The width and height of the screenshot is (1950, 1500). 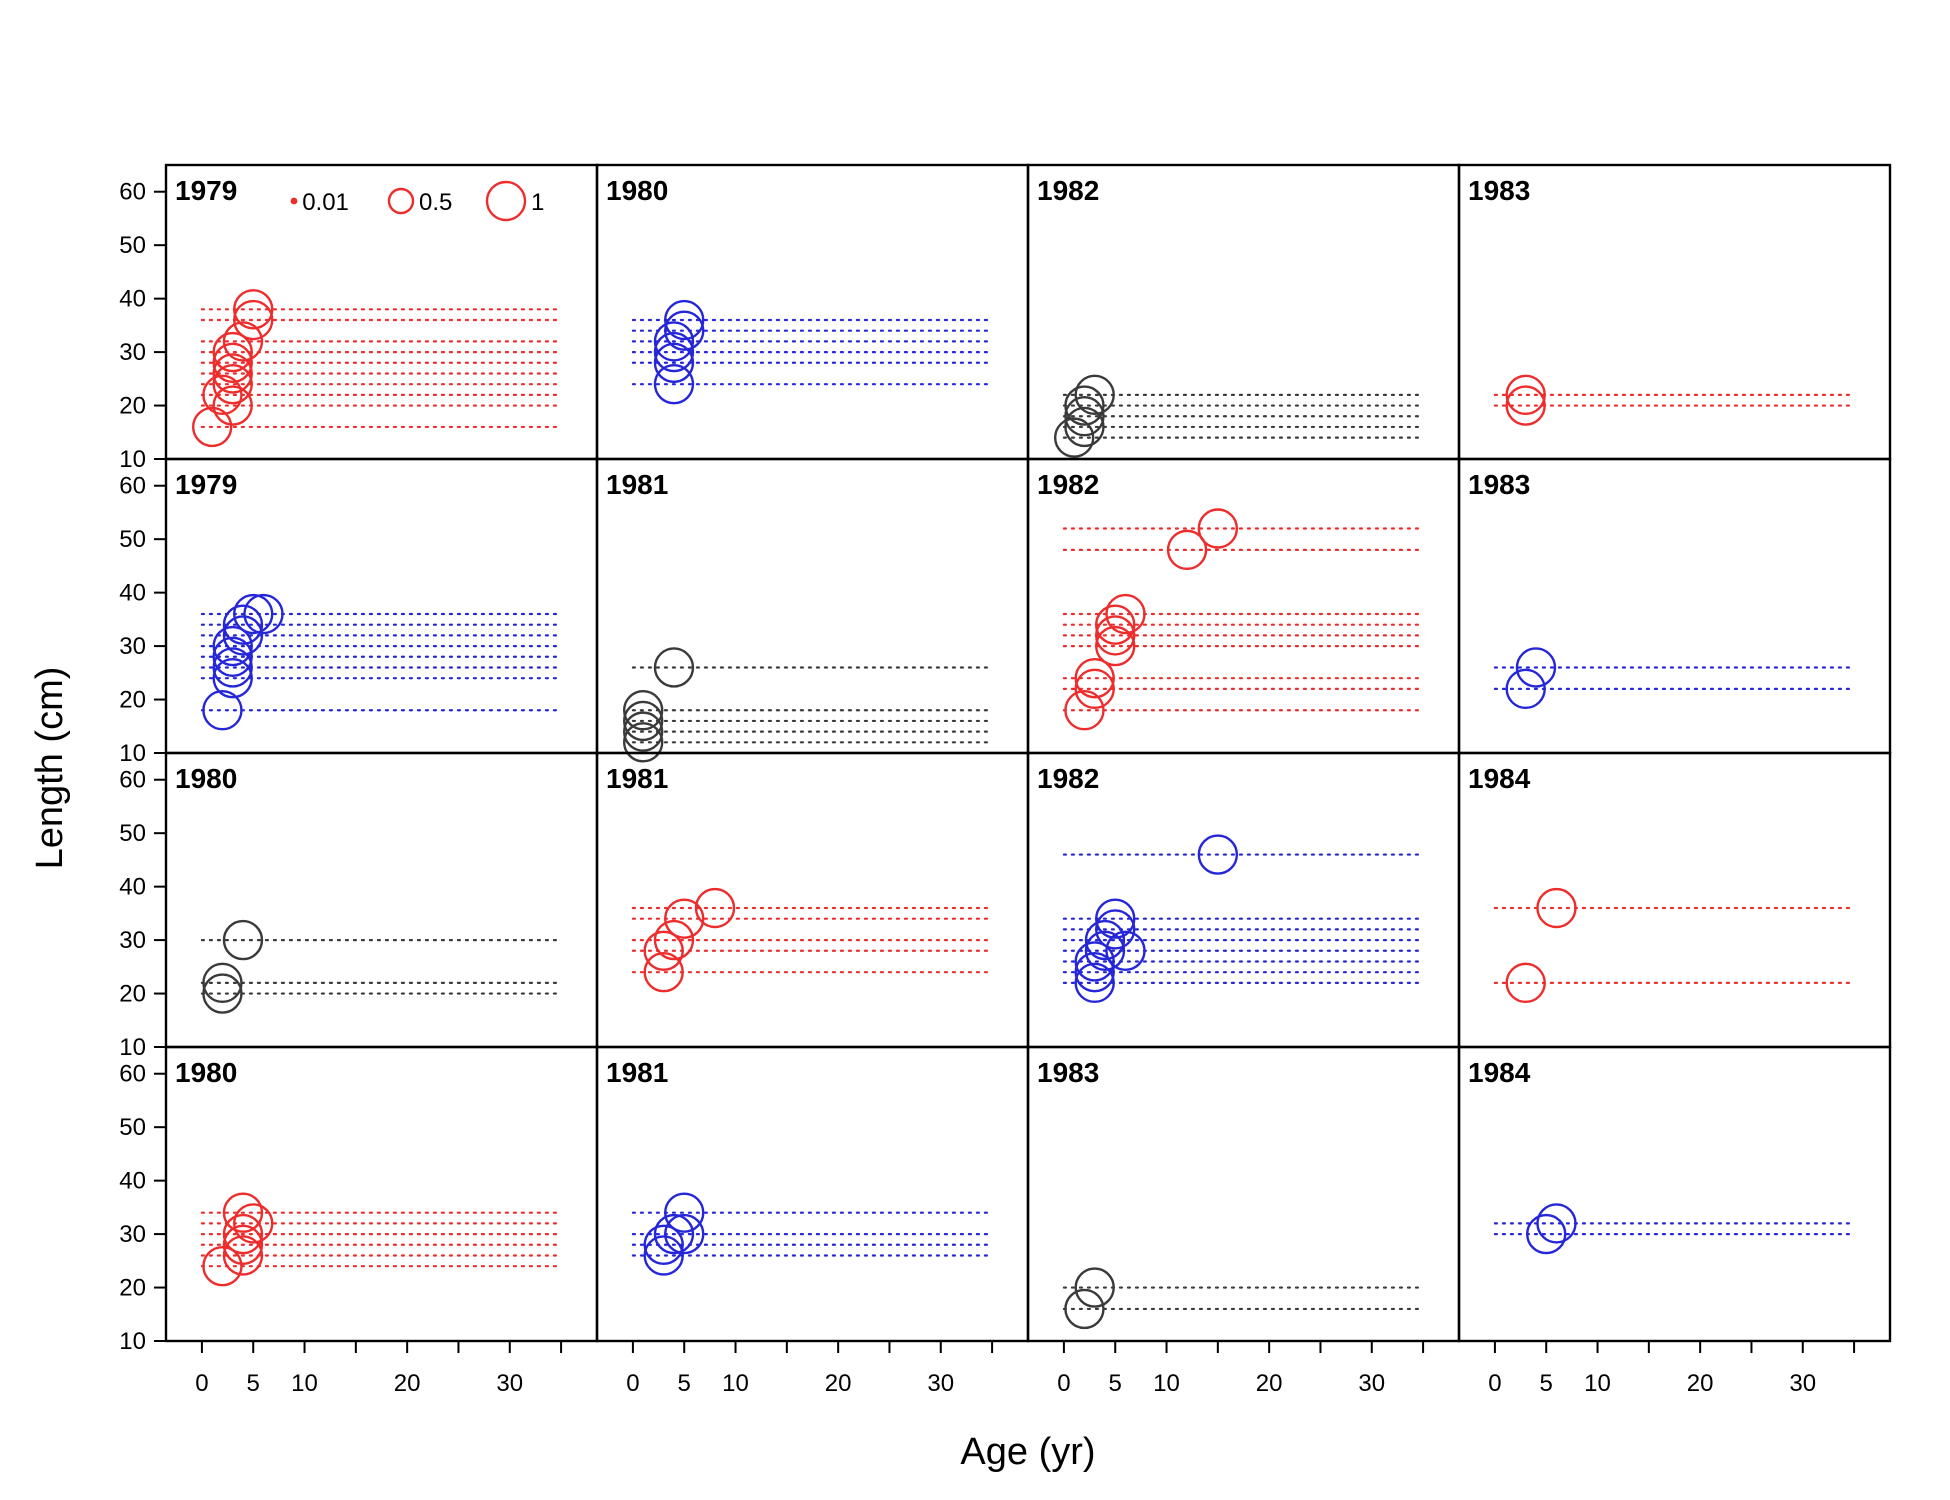 I want to click on y-axis-title: Length (cm), so click(x=50, y=768).